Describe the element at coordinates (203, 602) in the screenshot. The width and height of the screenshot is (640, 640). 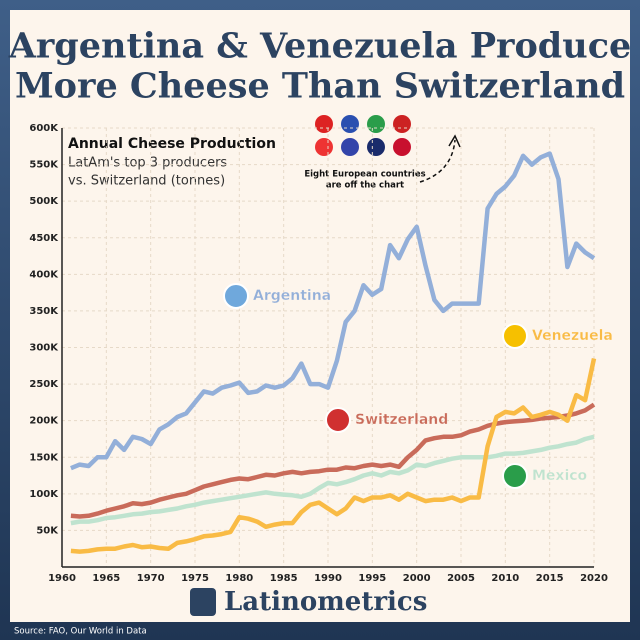
I see `brand-logo` at that location.